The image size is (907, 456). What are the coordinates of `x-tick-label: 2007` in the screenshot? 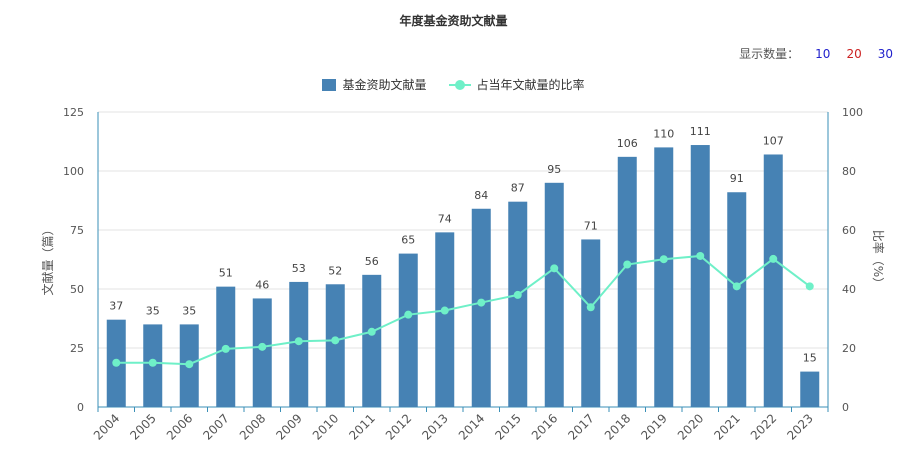 It's located at (215, 426).